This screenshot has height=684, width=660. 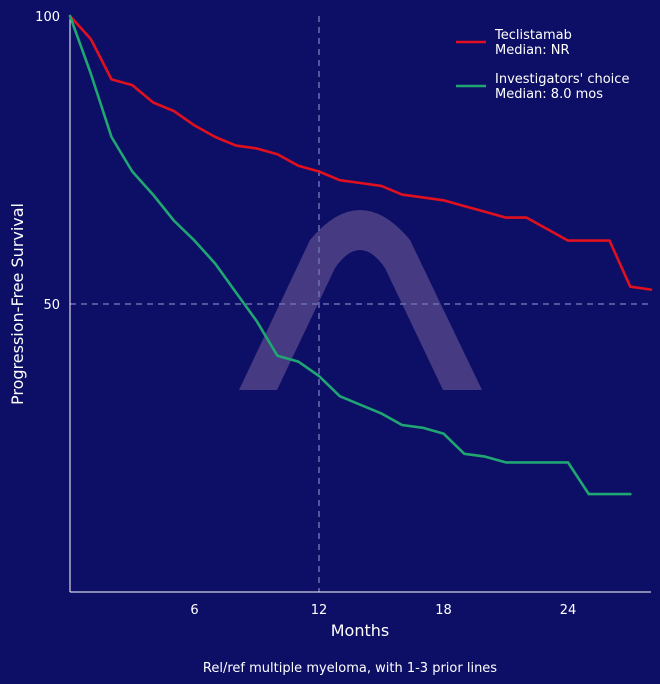 What do you see at coordinates (319, 610) in the screenshot?
I see `x-tick-label: 12` at bounding box center [319, 610].